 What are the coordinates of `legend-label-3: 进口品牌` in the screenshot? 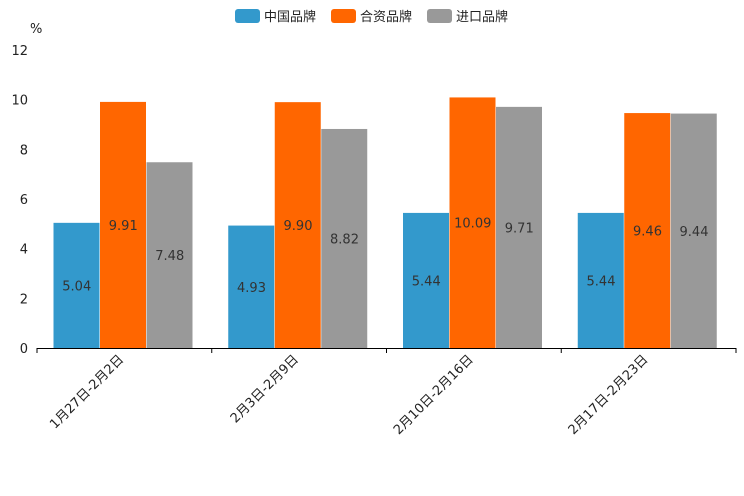 It's located at (482, 17).